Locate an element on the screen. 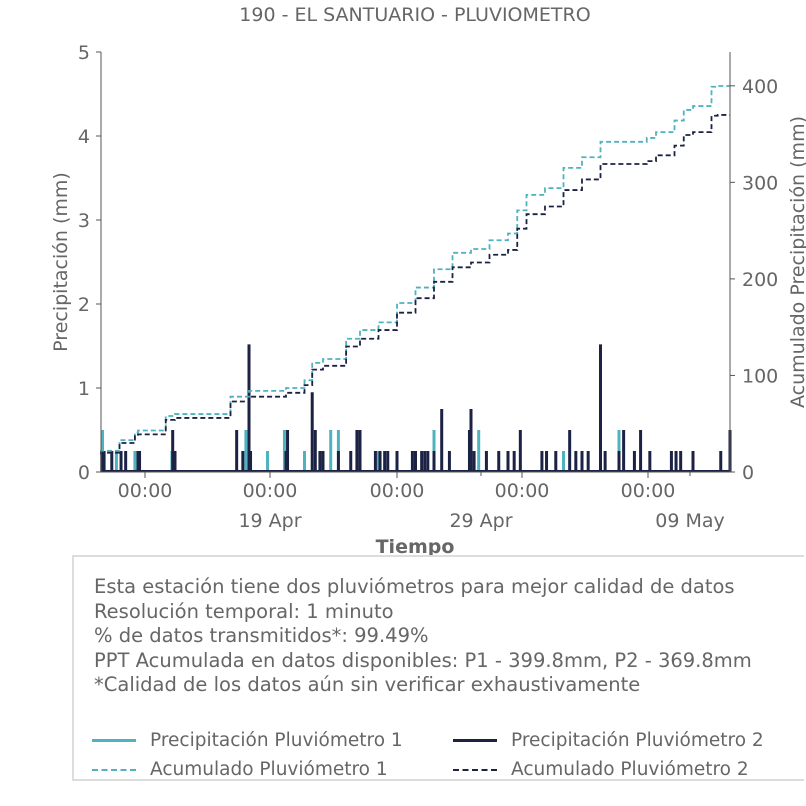 The width and height of the screenshot is (806, 806). y-right-tick-label: 300 is located at coordinates (760, 183).